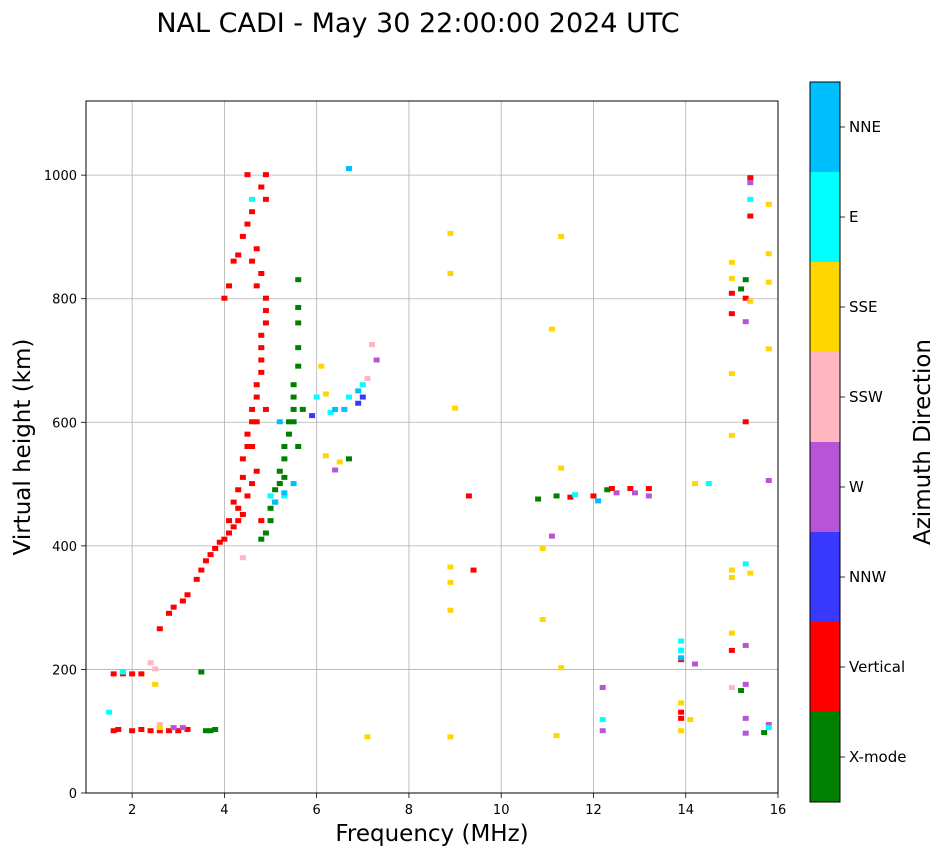  Describe the element at coordinates (501, 810) in the screenshot. I see `x-tick-label: 10` at that location.